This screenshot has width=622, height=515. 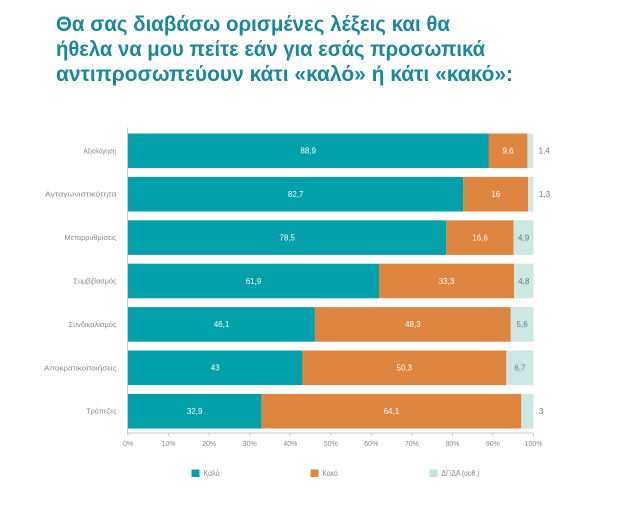 I want to click on svg-text: 90%, so click(x=493, y=444).